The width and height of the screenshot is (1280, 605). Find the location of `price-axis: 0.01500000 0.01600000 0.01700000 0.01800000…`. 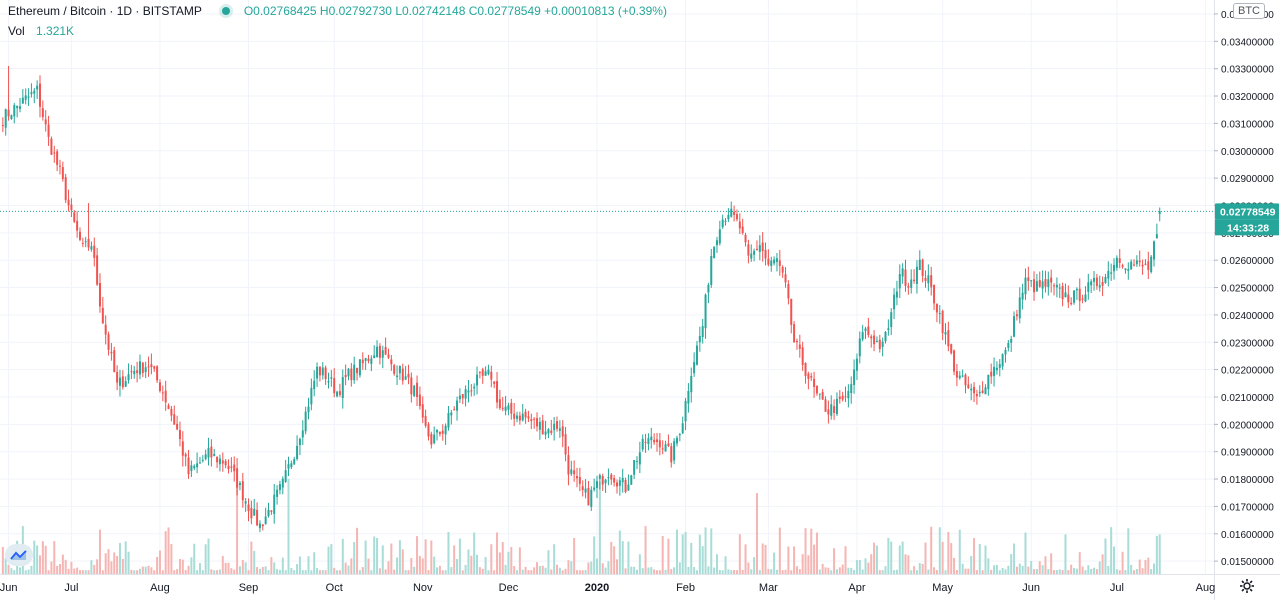

price-axis: 0.01500000 0.01600000 0.01700000 0.01800000… is located at coordinates (1247, 300).